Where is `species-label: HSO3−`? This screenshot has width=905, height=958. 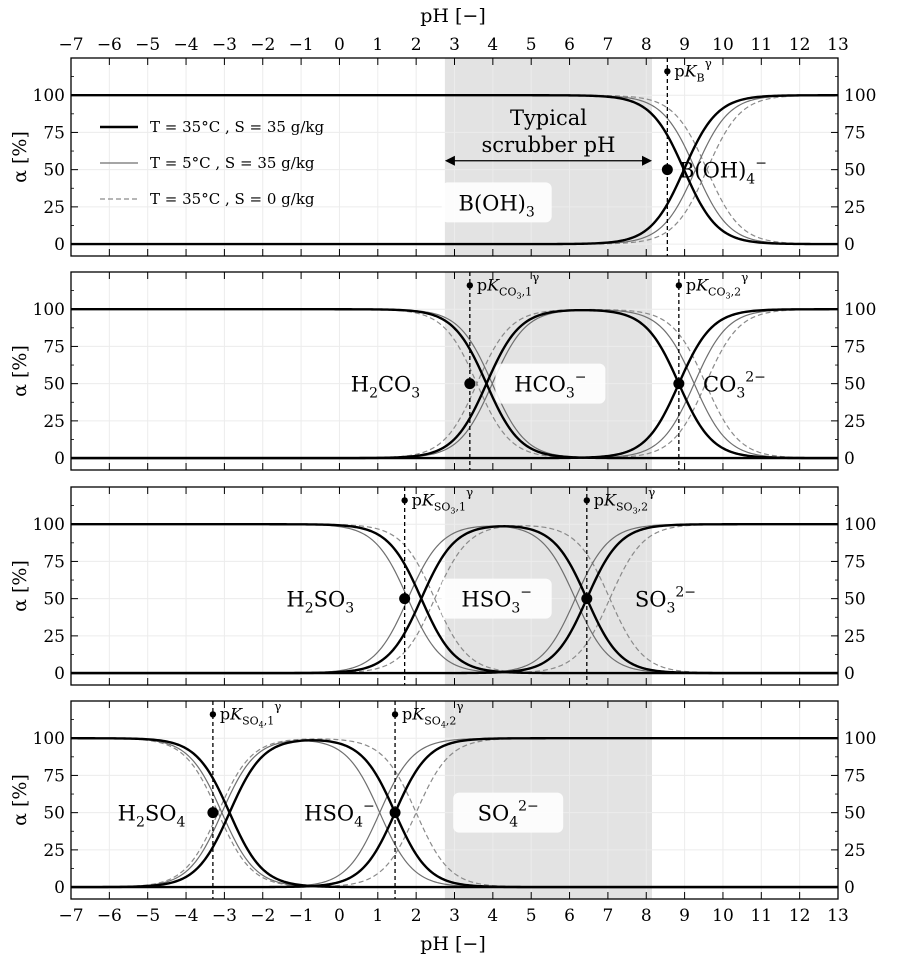 species-label: HSO3− is located at coordinates (496, 598).